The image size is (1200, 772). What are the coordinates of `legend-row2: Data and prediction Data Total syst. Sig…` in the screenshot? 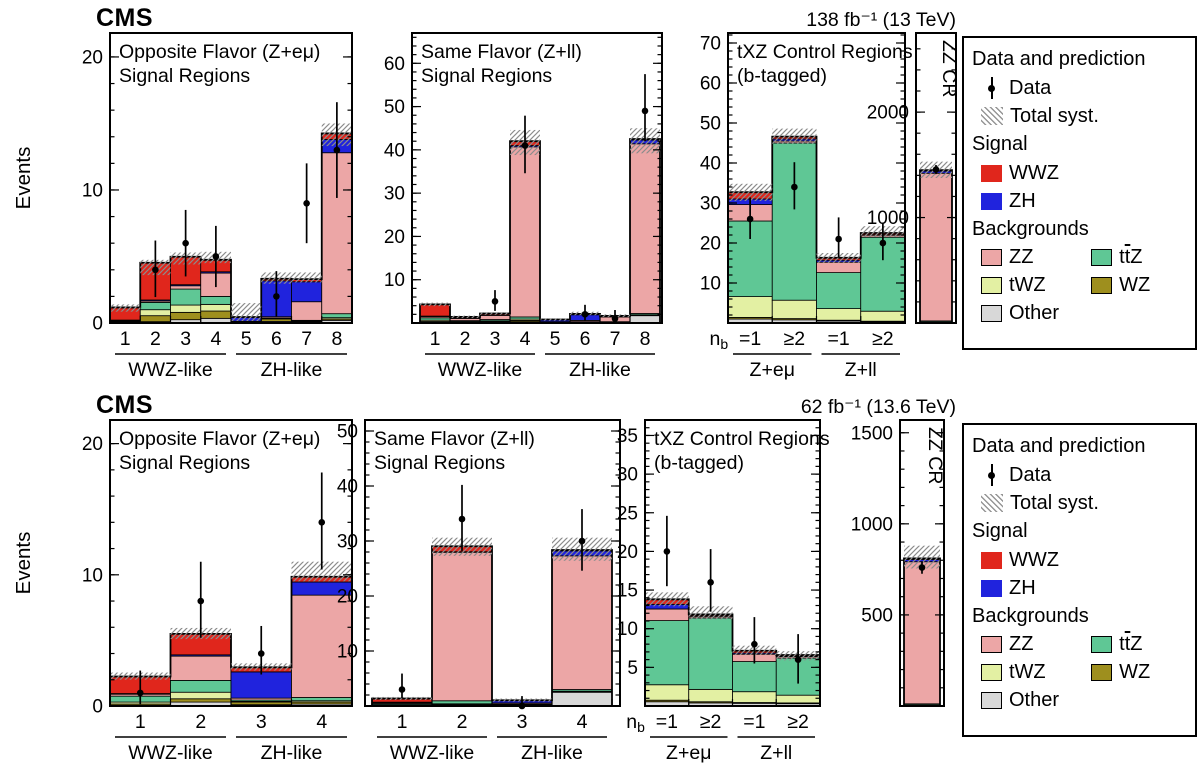 It's located at (1079, 580).